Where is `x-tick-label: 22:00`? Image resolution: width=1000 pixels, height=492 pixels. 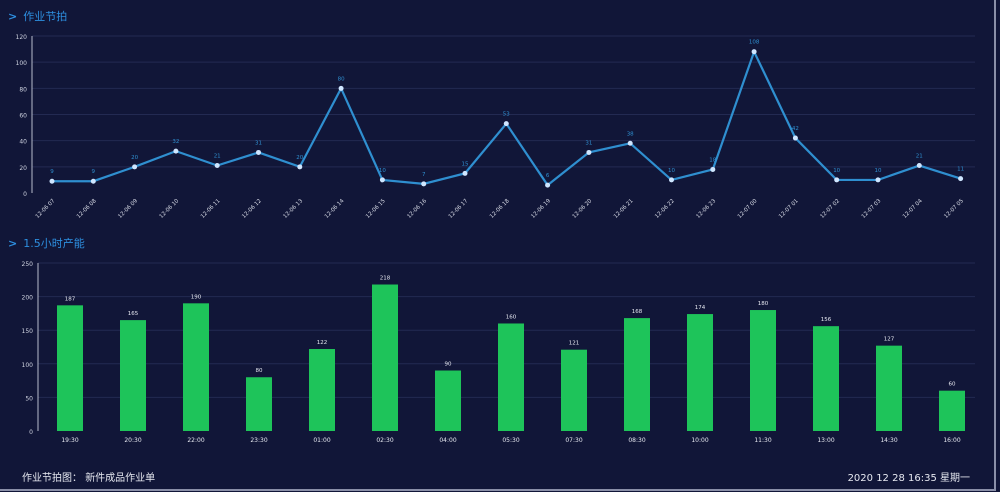
x-tick-label: 22:00 is located at coordinates (195, 440).